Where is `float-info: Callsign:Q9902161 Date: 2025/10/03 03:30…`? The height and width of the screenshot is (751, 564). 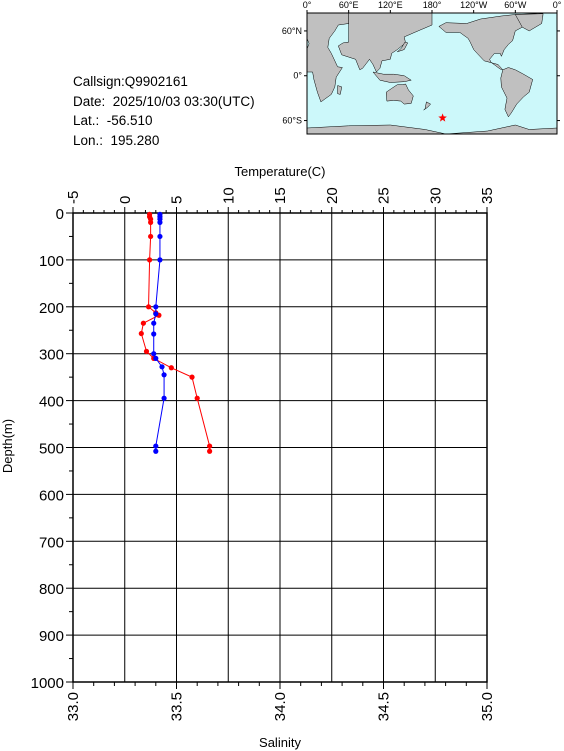 float-info: Callsign:Q9902161 Date: 2025/10/03 03:30… is located at coordinates (164, 111).